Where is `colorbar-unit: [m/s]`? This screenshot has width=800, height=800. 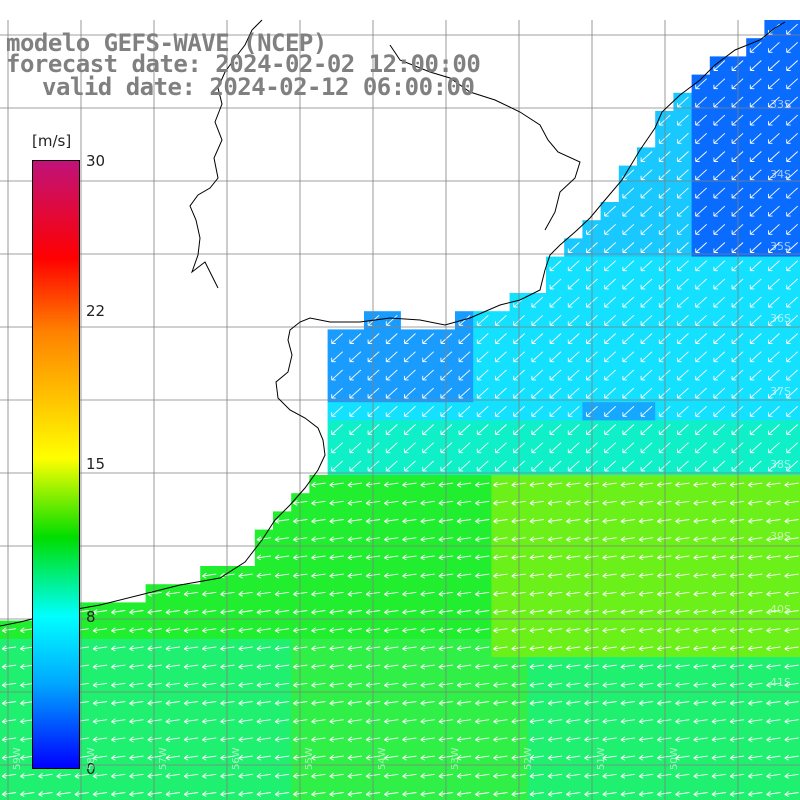 colorbar-unit: [m/s] is located at coordinates (52, 141).